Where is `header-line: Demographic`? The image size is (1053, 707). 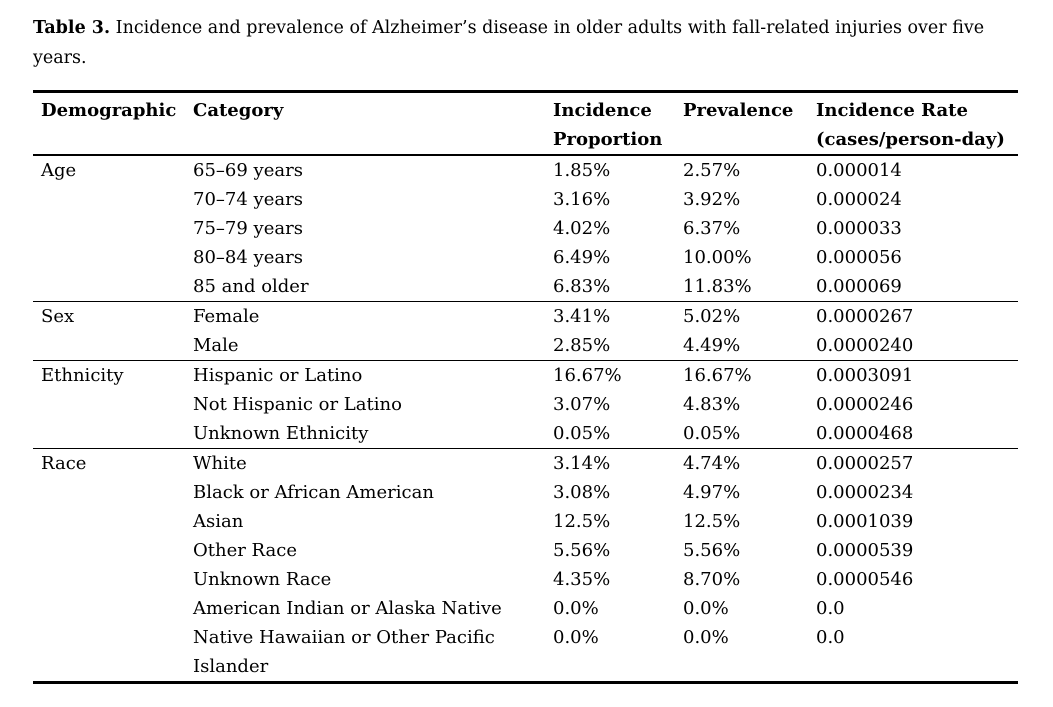
header-line: Demographic is located at coordinates (109, 110).